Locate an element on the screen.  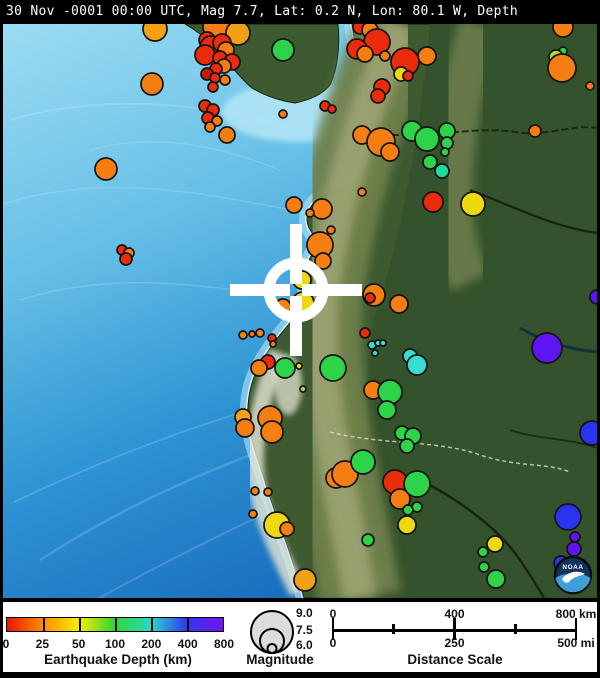
depth-tick-label: 0 is located at coordinates (6, 644).